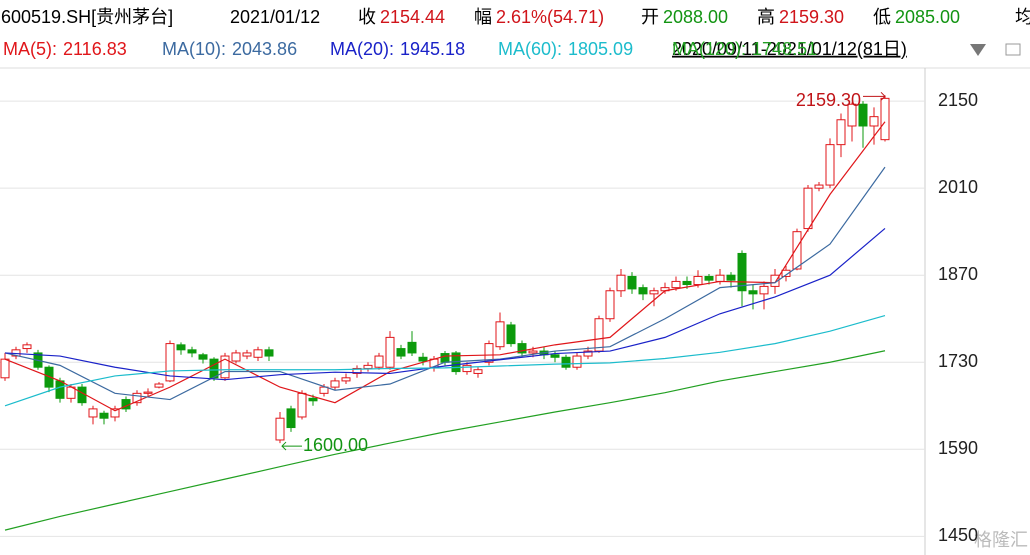 The image size is (1030, 555). Describe the element at coordinates (958, 100) in the screenshot. I see `y-tick-label: 2150` at that location.